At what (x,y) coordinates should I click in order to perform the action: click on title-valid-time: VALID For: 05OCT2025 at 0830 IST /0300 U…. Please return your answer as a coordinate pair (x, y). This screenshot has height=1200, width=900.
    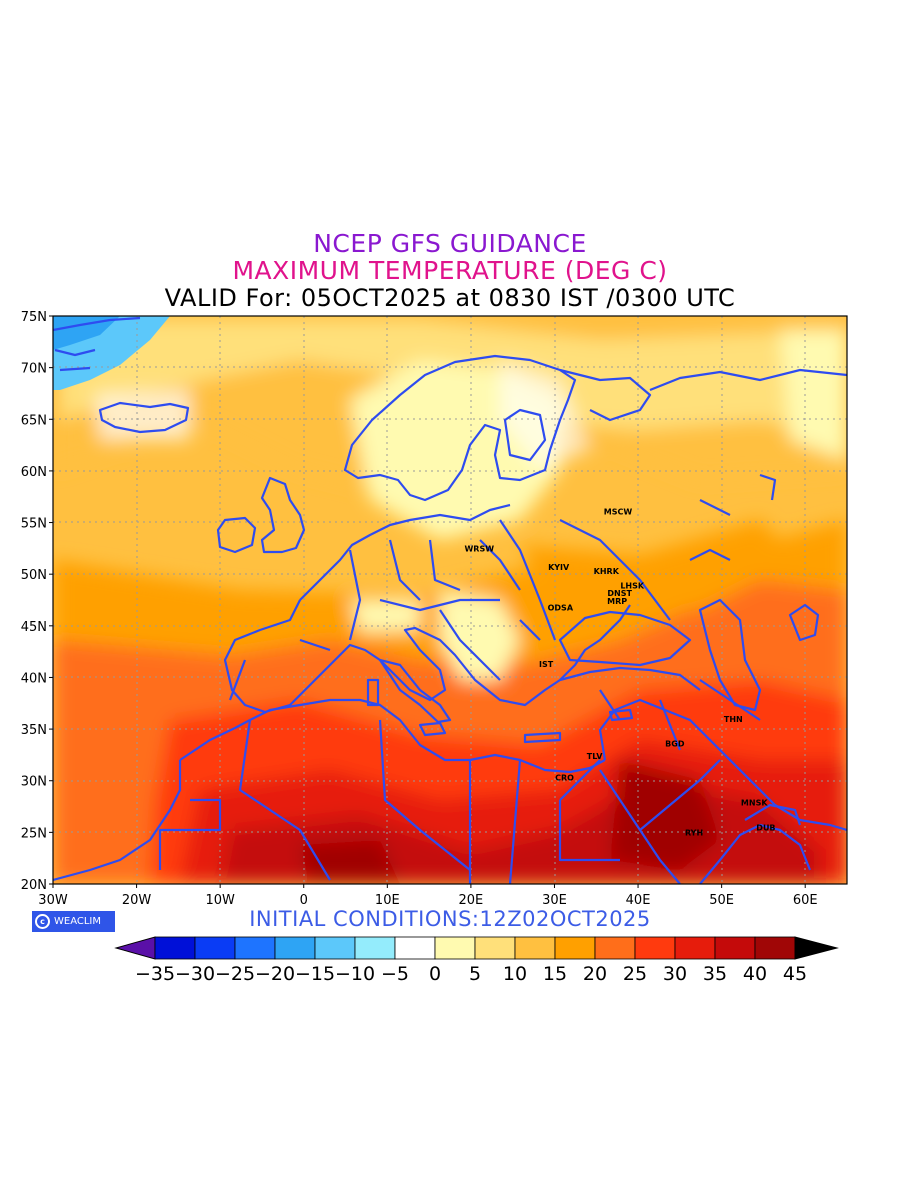
    Looking at the image, I should click on (450, 298).